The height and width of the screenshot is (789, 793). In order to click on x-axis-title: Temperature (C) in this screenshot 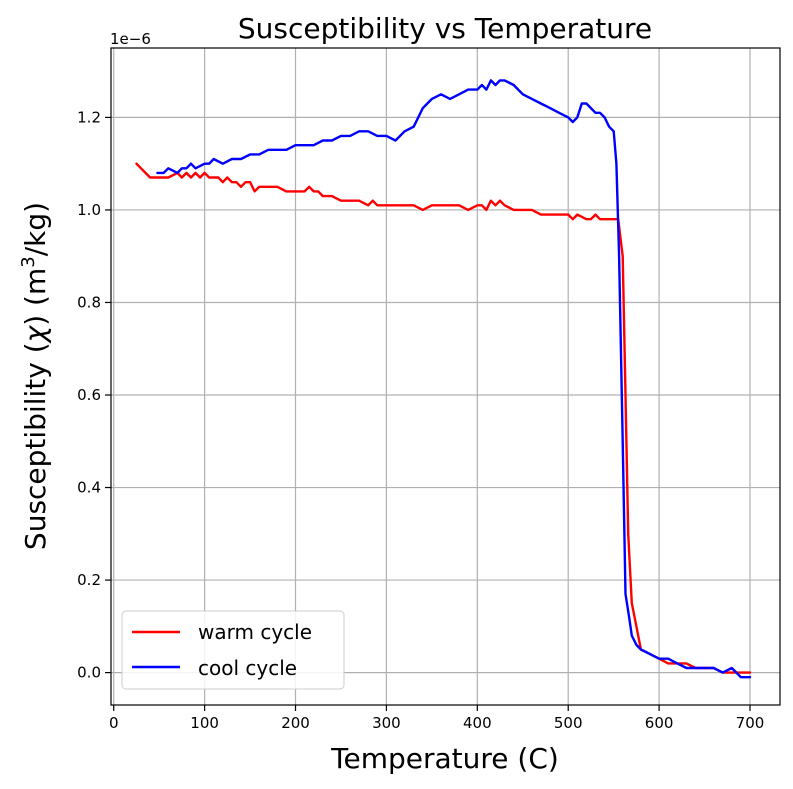, I will do `click(444, 758)`.